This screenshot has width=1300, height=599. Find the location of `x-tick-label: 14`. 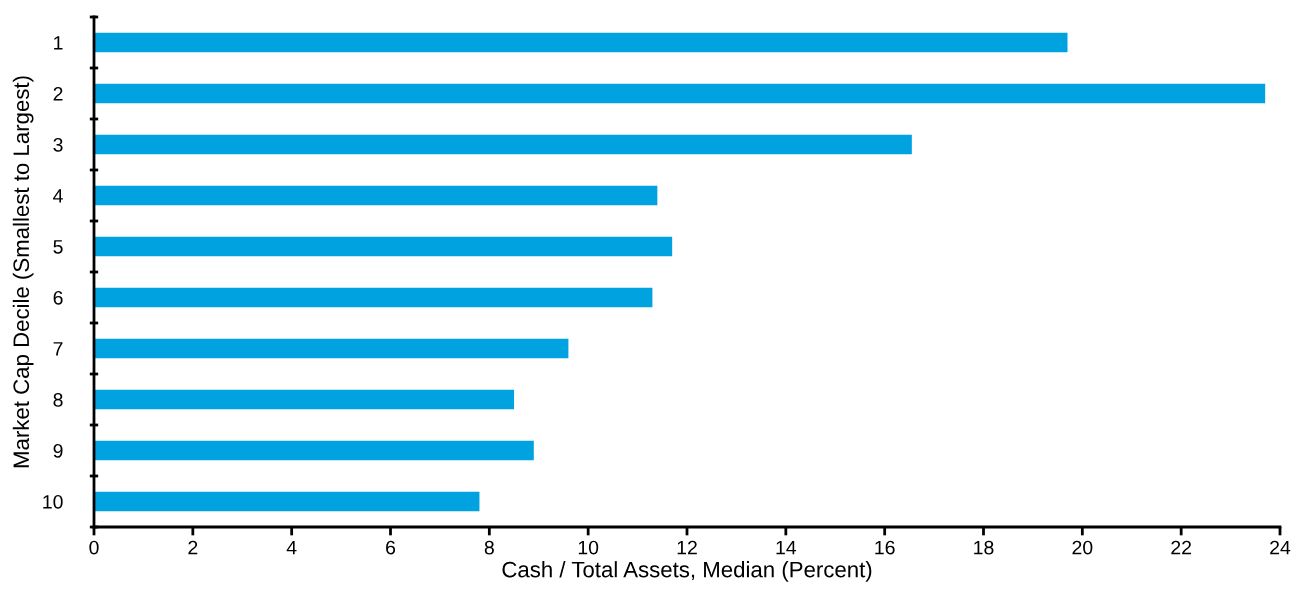

x-tick-label: 14 is located at coordinates (786, 547).